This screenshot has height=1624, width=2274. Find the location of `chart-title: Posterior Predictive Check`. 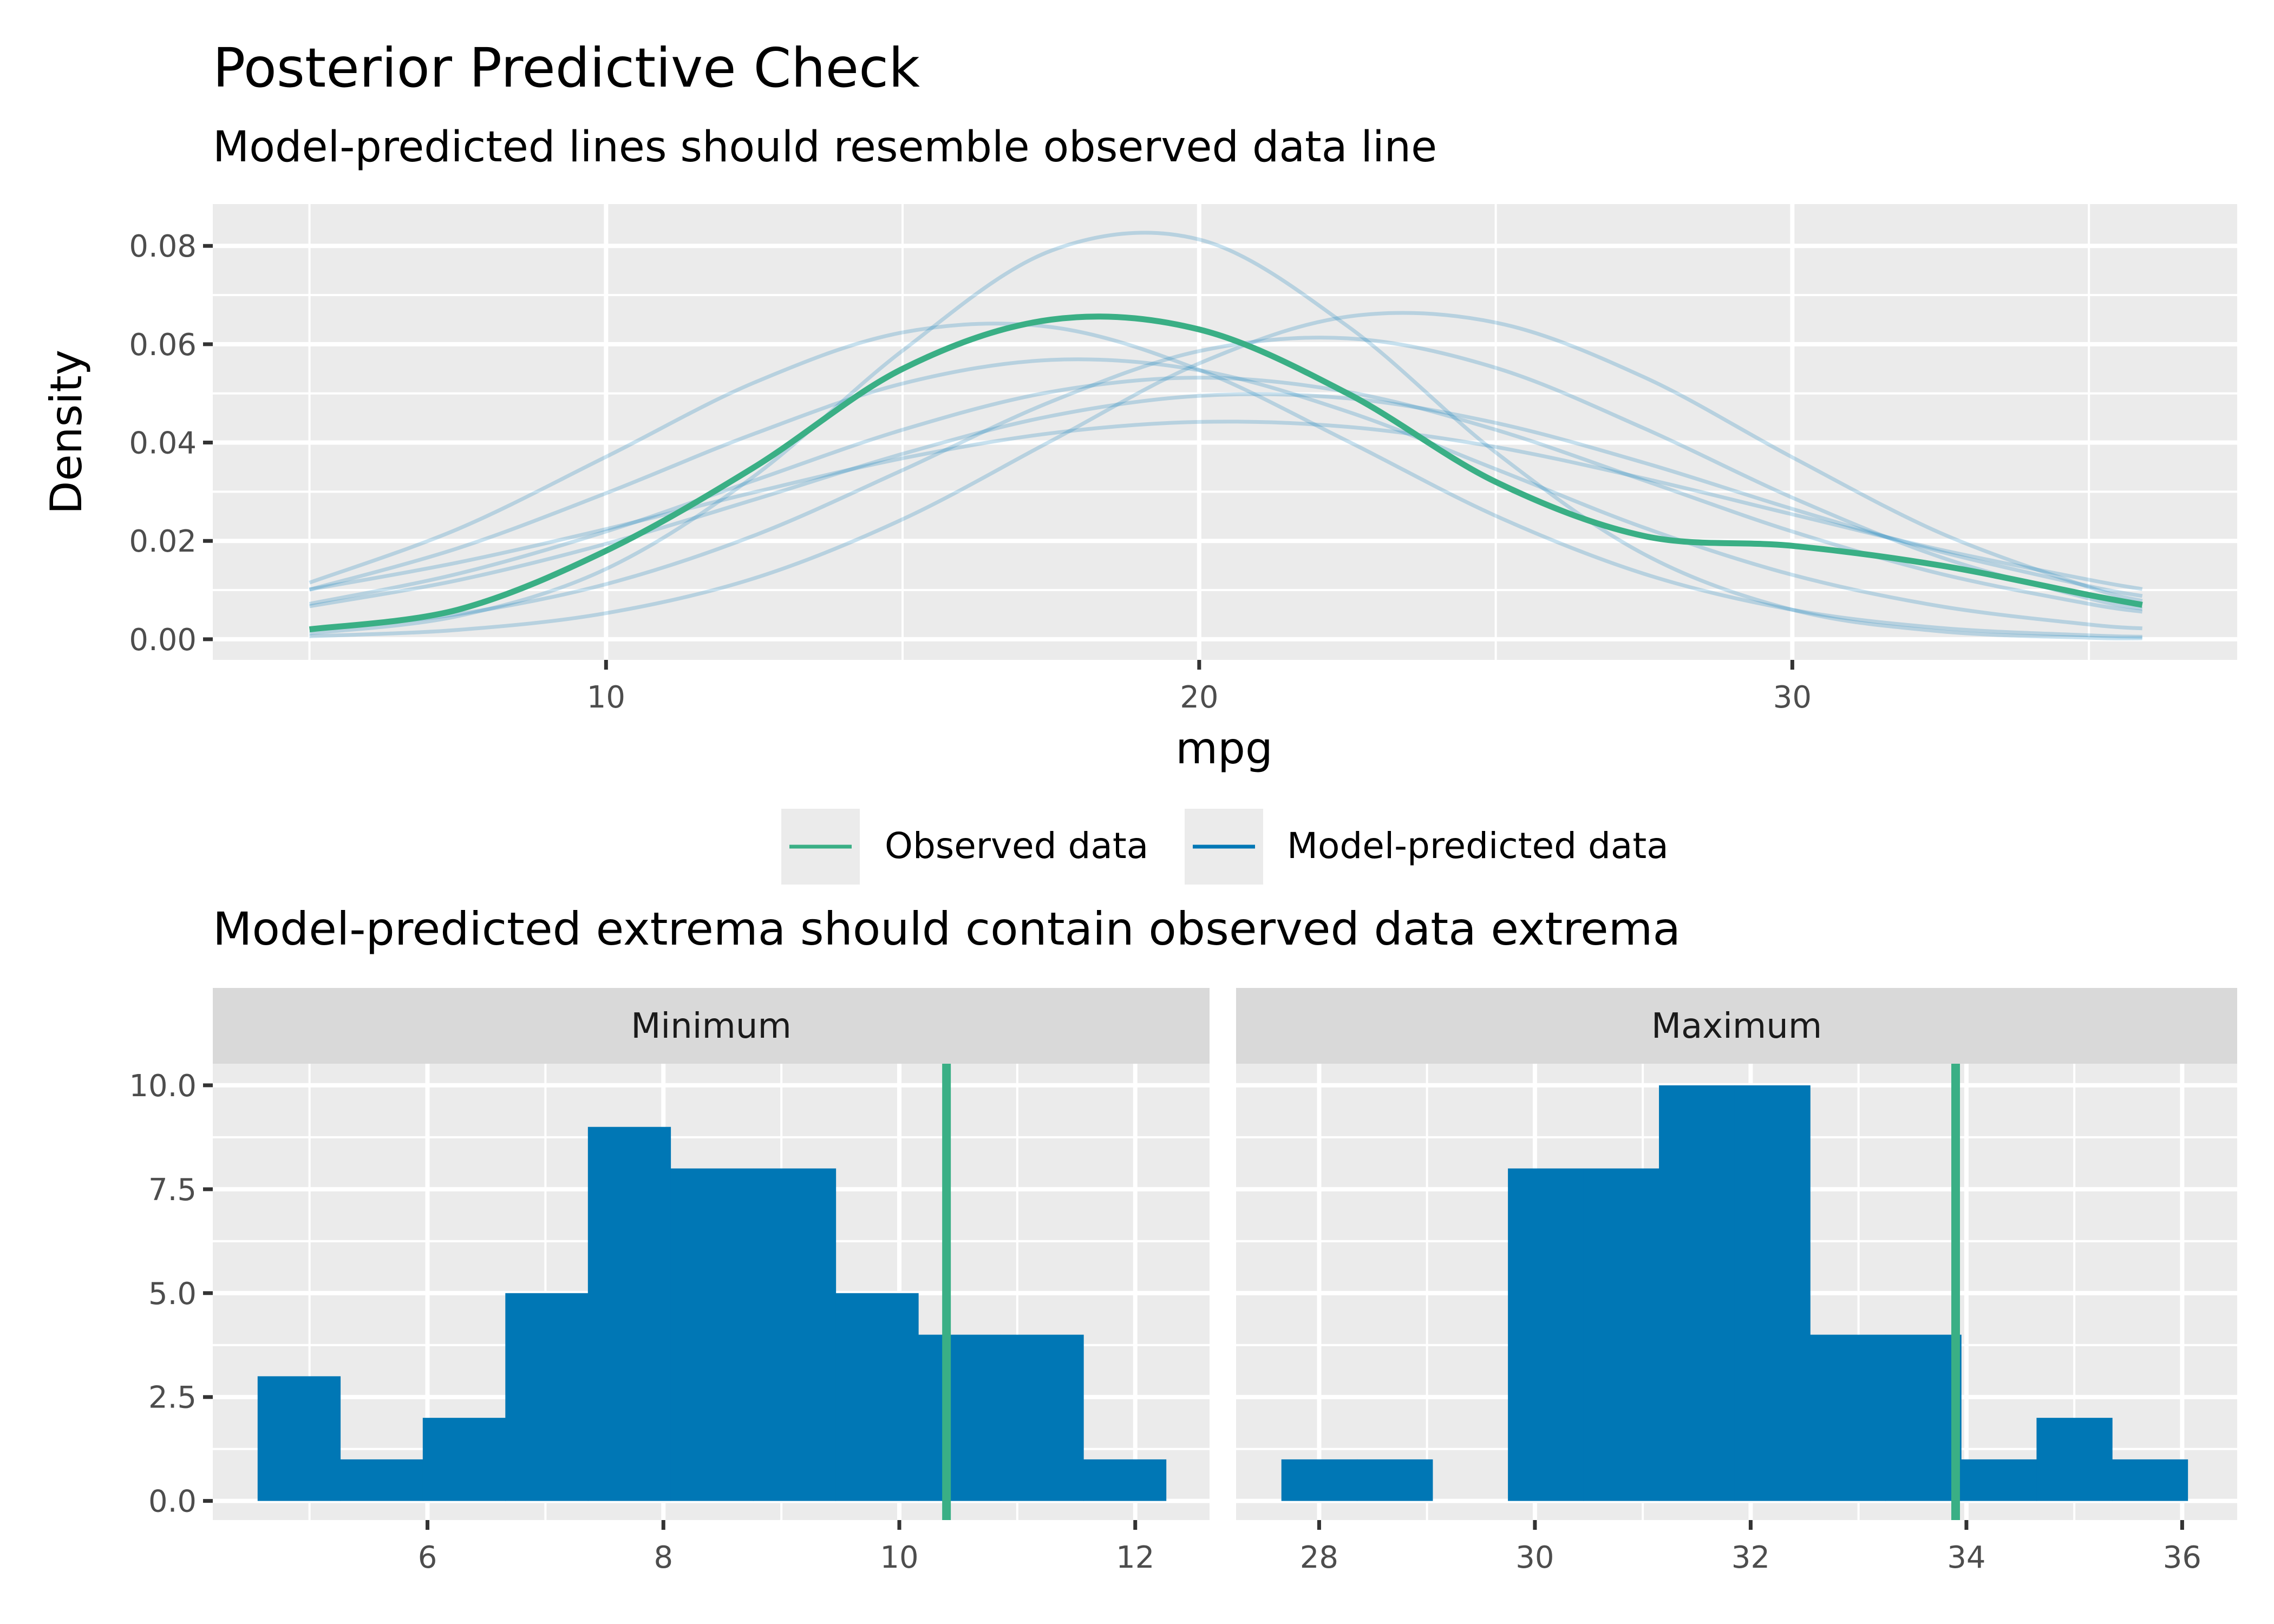

chart-title: Posterior Predictive Check is located at coordinates (566, 68).